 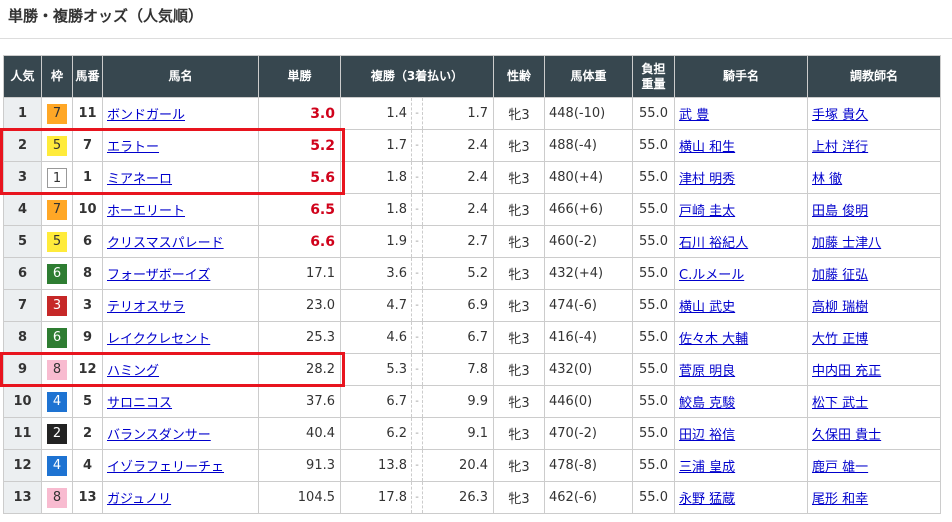 I want to click on place-odds-max: 2.7, so click(x=458, y=241).